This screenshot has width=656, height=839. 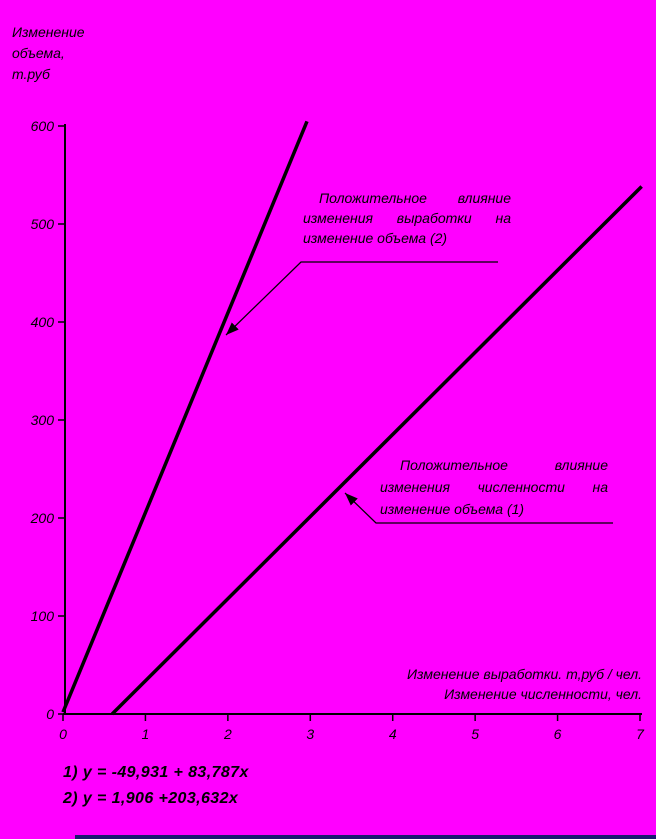 What do you see at coordinates (38, 53) in the screenshot?
I see `y-axis-title-line-2: объема,` at bounding box center [38, 53].